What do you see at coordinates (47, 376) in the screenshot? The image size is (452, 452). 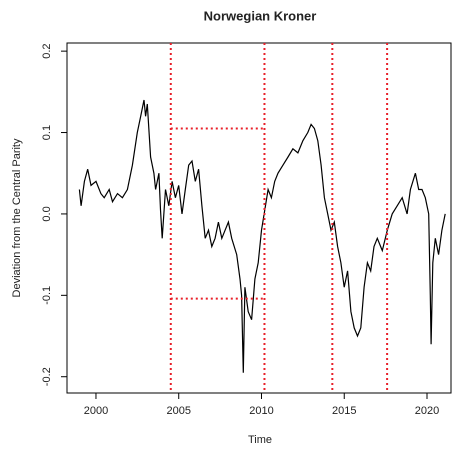 I see `y-tick-label: -0.2` at bounding box center [47, 376].